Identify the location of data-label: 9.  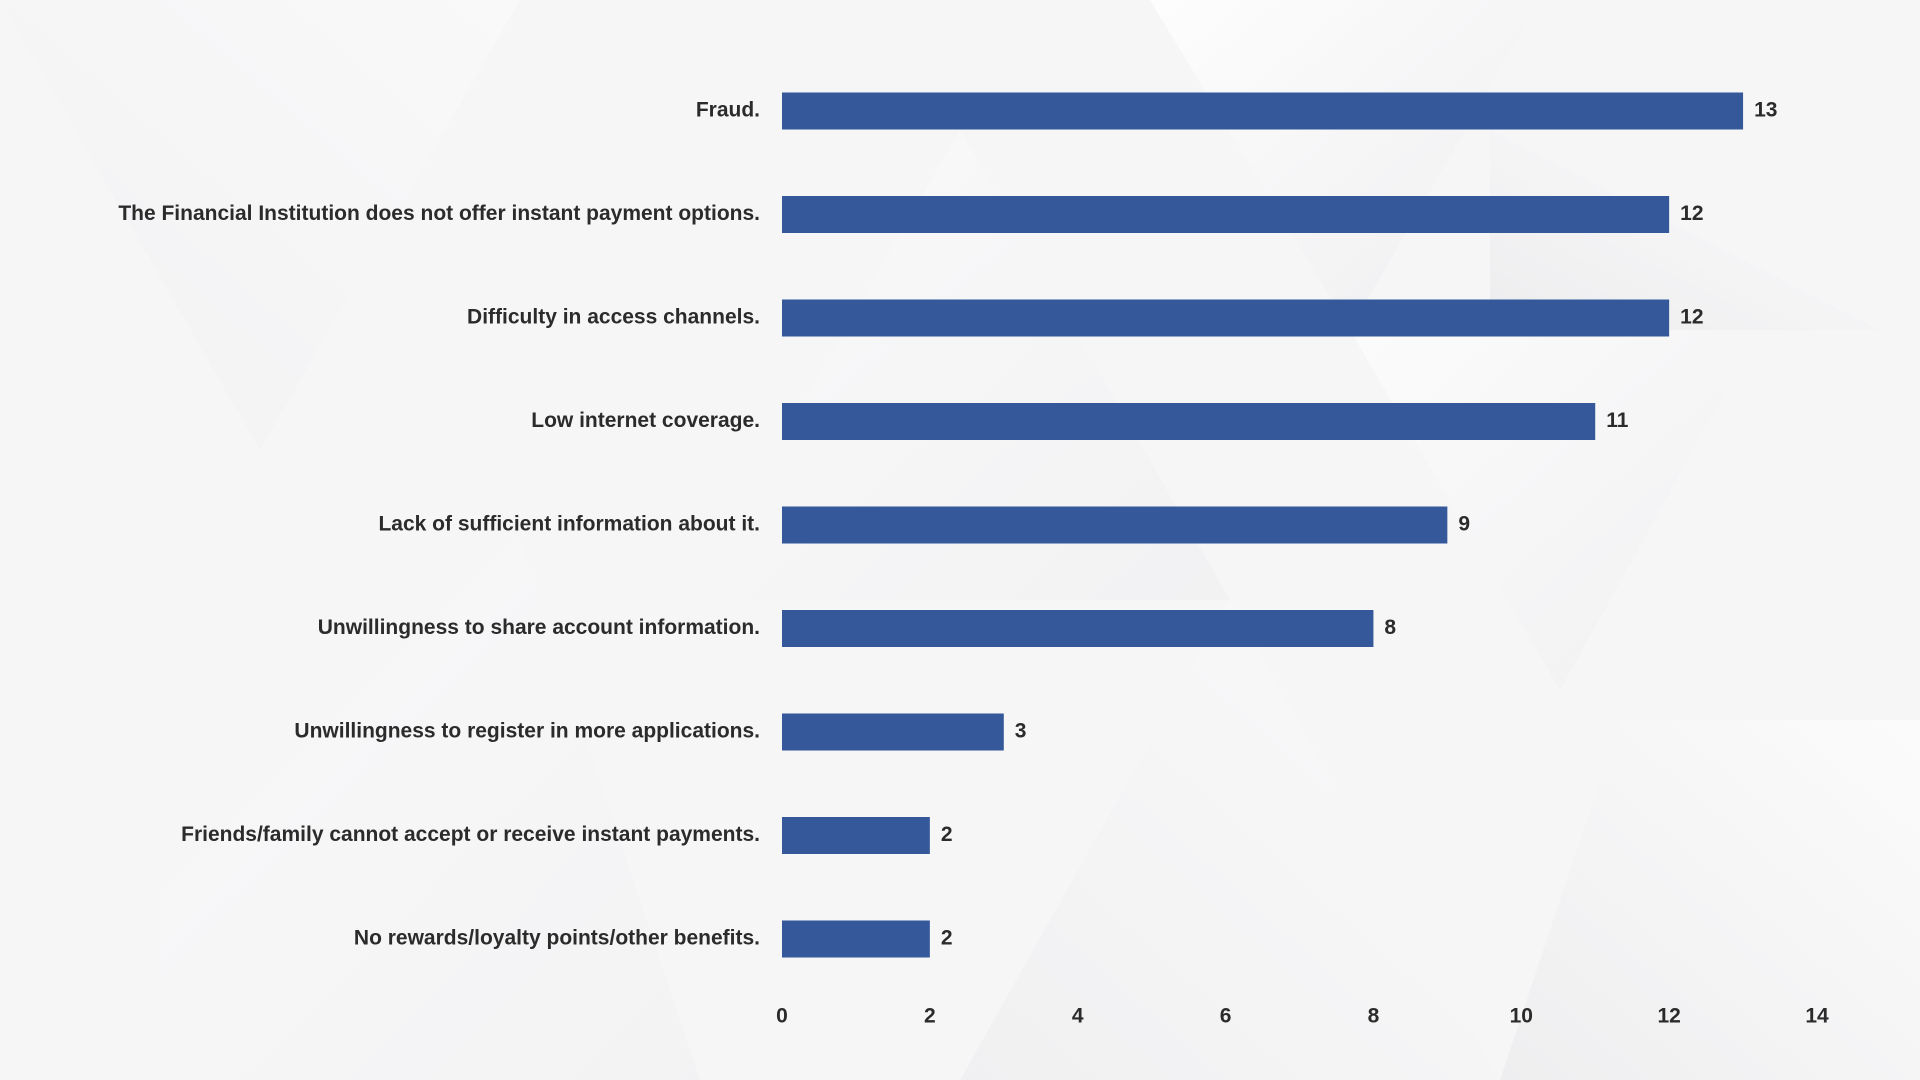
(1464, 524).